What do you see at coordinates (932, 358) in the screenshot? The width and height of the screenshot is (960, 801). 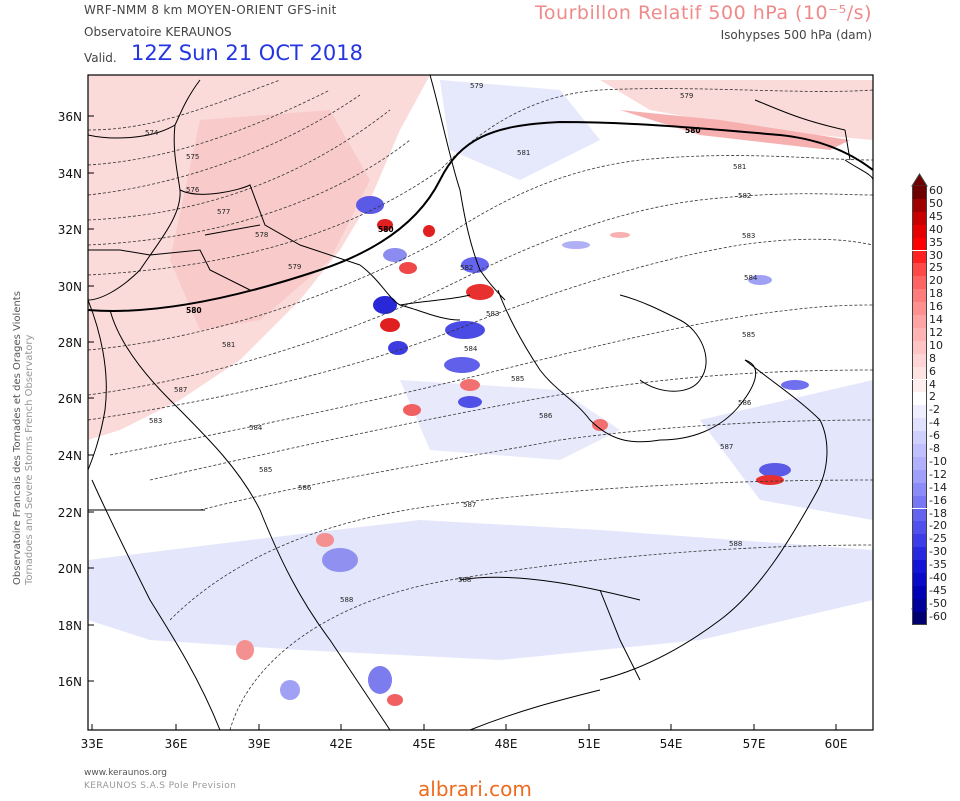 I see `legend-label: 8` at bounding box center [932, 358].